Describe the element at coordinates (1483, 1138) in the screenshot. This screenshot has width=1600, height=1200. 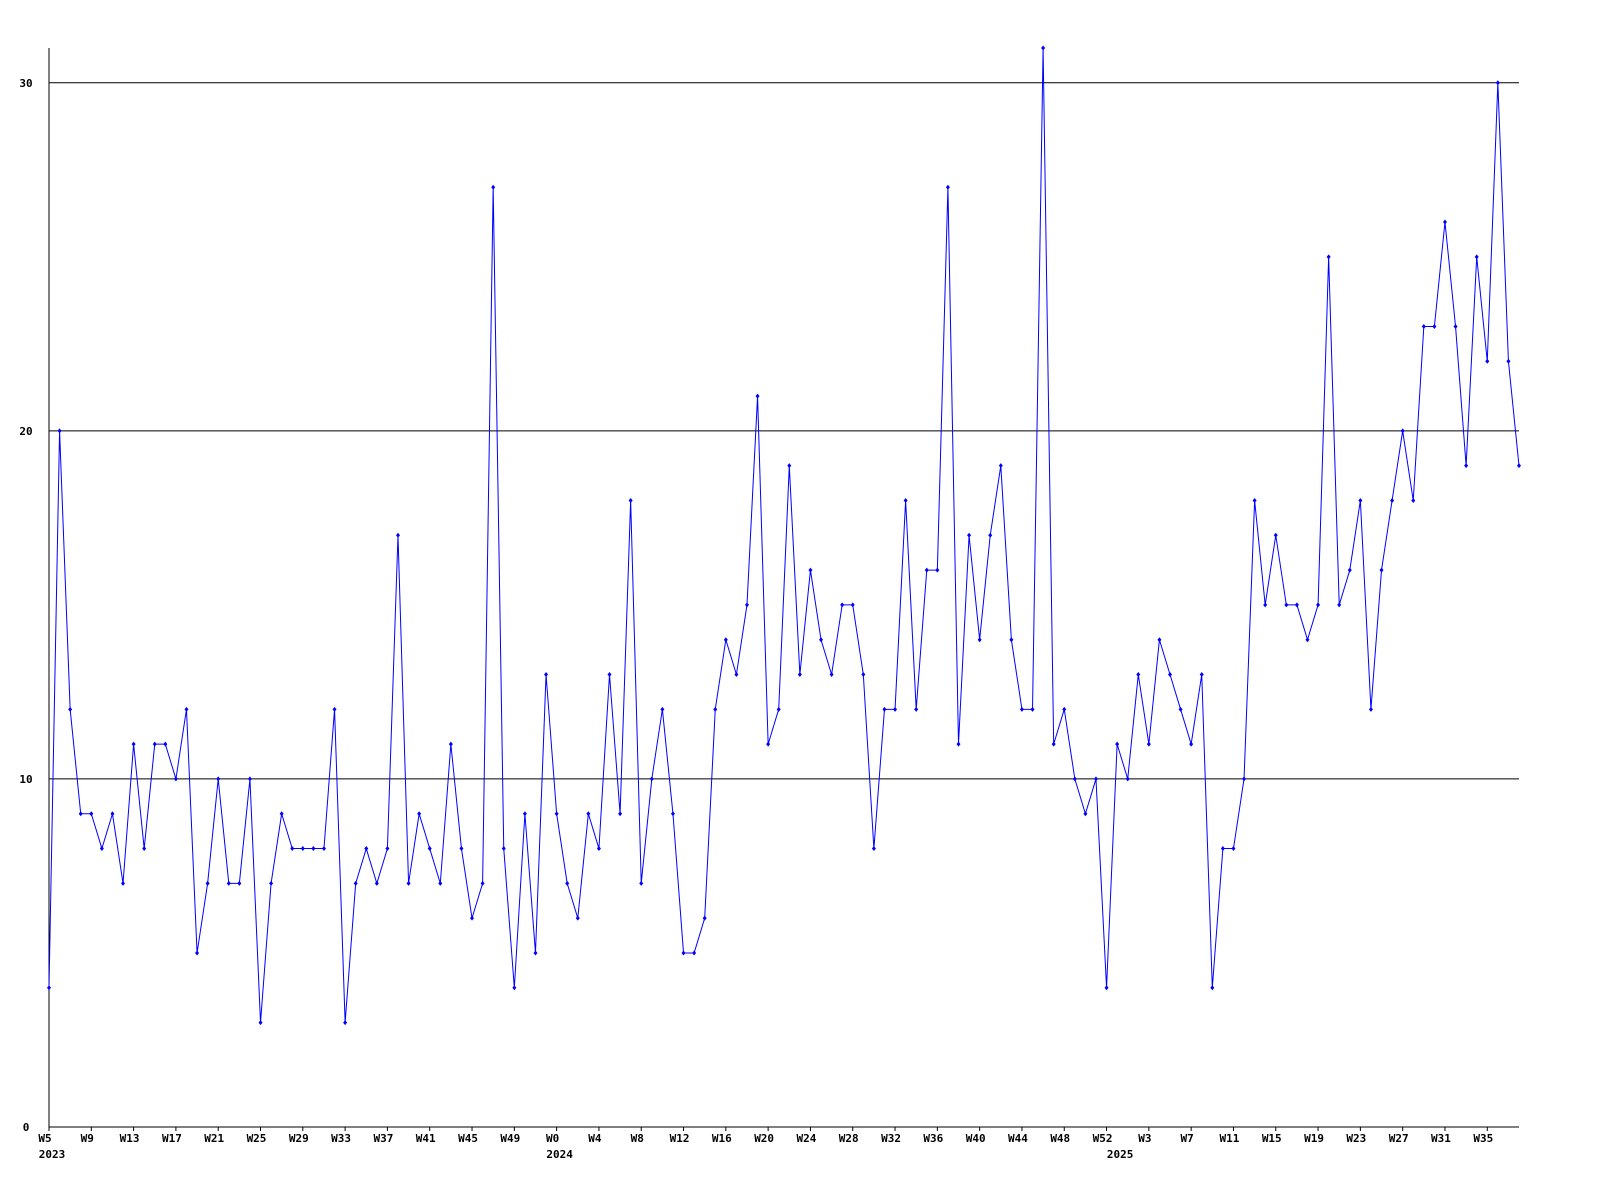
I see `x-tick-label: W35` at that location.